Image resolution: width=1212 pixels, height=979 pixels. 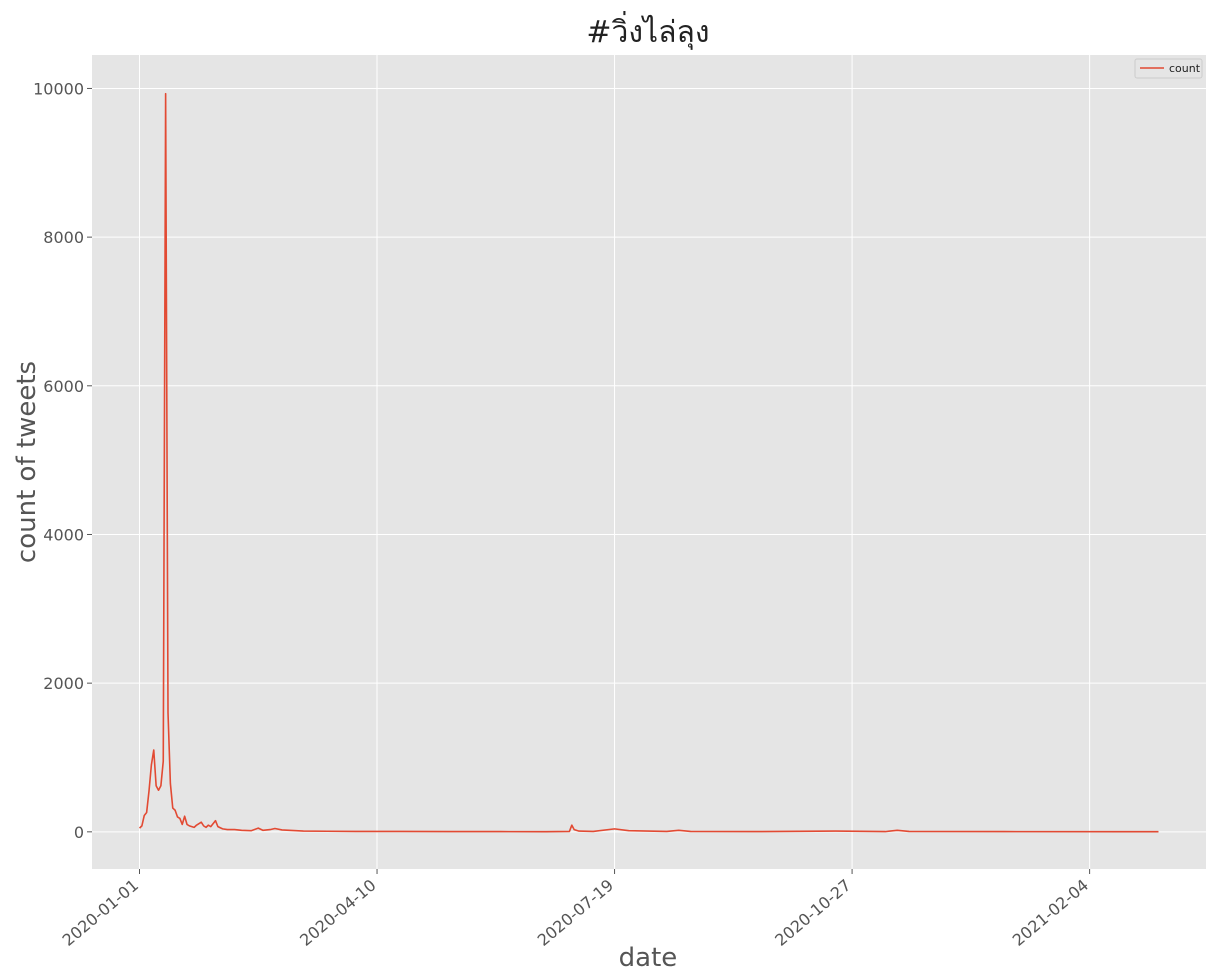 I want to click on x-tick-label: 2020-04-10, so click(x=337, y=913).